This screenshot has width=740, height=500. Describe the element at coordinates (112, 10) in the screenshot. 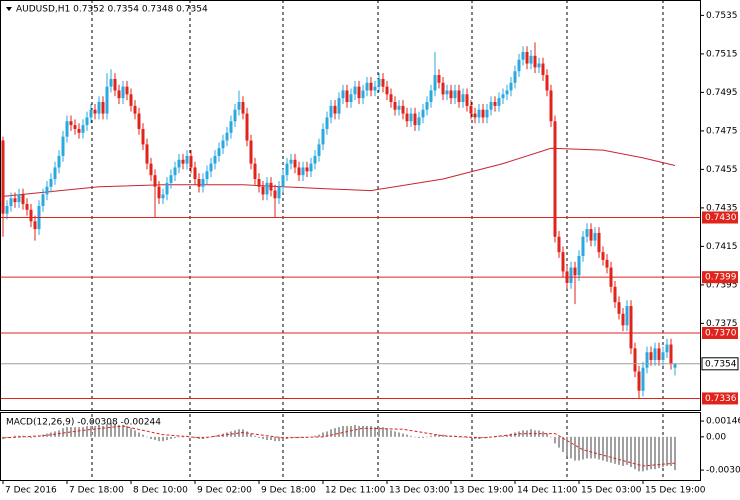

I see `chart-title: AUDUSD,H1 0.7352 0.7354 0.7348 0.7354` at that location.